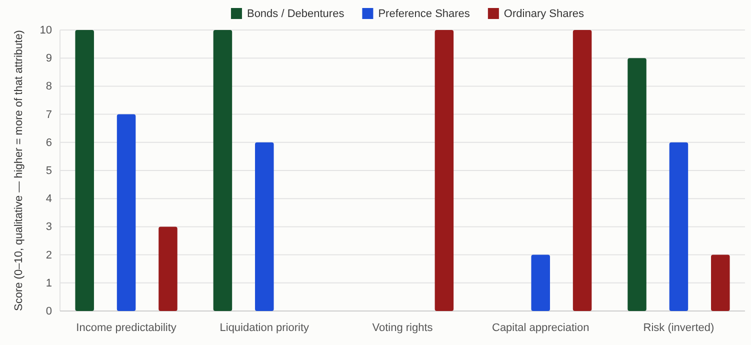 The image size is (751, 345). Describe the element at coordinates (126, 328) in the screenshot. I see `x-tick-label: Income predictability` at that location.